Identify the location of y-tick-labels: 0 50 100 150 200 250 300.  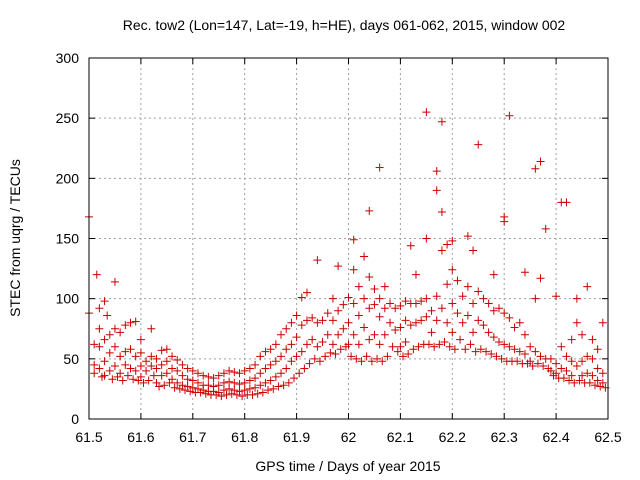
(68, 238).